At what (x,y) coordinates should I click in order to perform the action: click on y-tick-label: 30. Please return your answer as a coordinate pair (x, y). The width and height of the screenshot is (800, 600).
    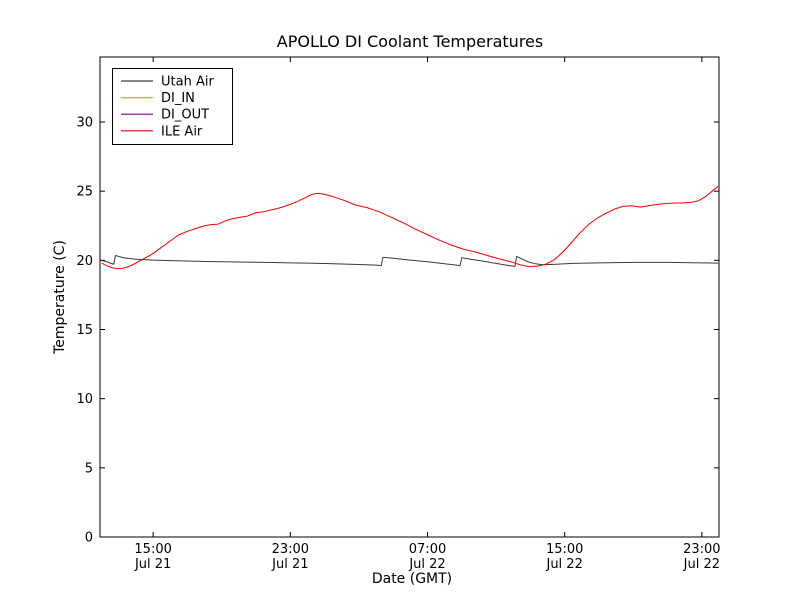
    Looking at the image, I should click on (84, 123).